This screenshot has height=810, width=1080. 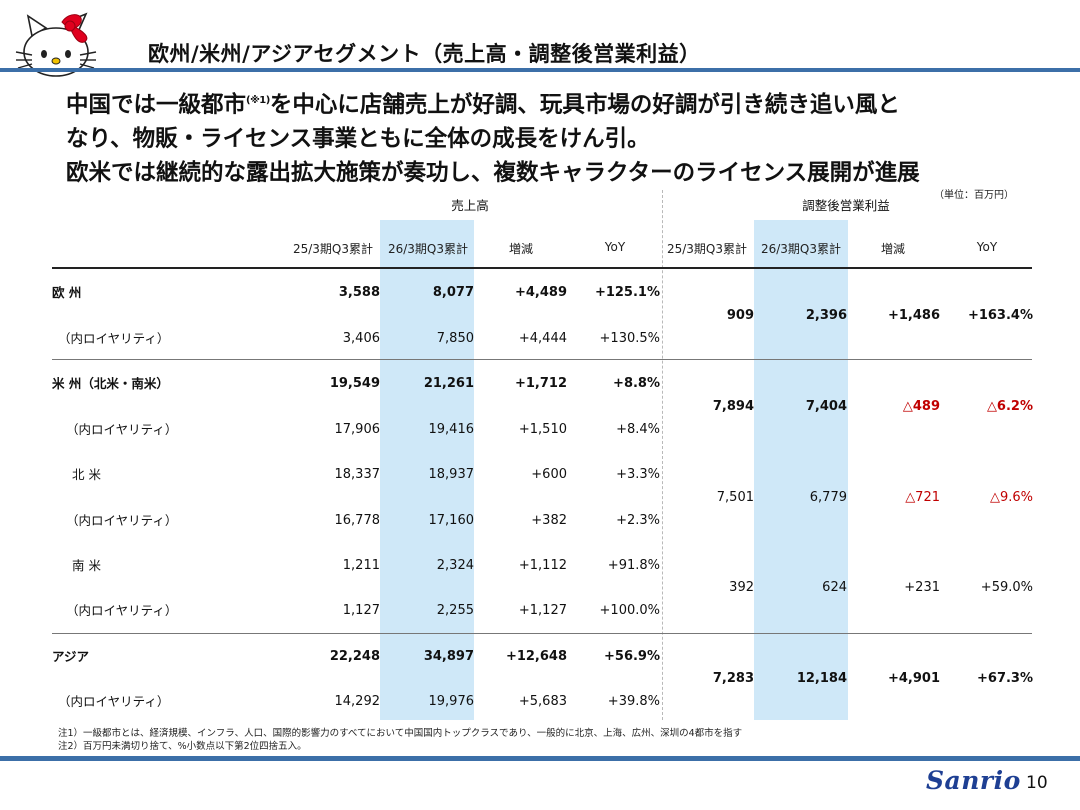 I want to click on op-europe-yoy: +163.4%, so click(x=1000, y=315).